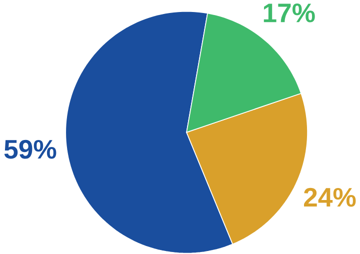 Image resolution: width=360 pixels, height=254 pixels. What do you see at coordinates (289, 13) in the screenshot?
I see `data-label: 17%` at bounding box center [289, 13].